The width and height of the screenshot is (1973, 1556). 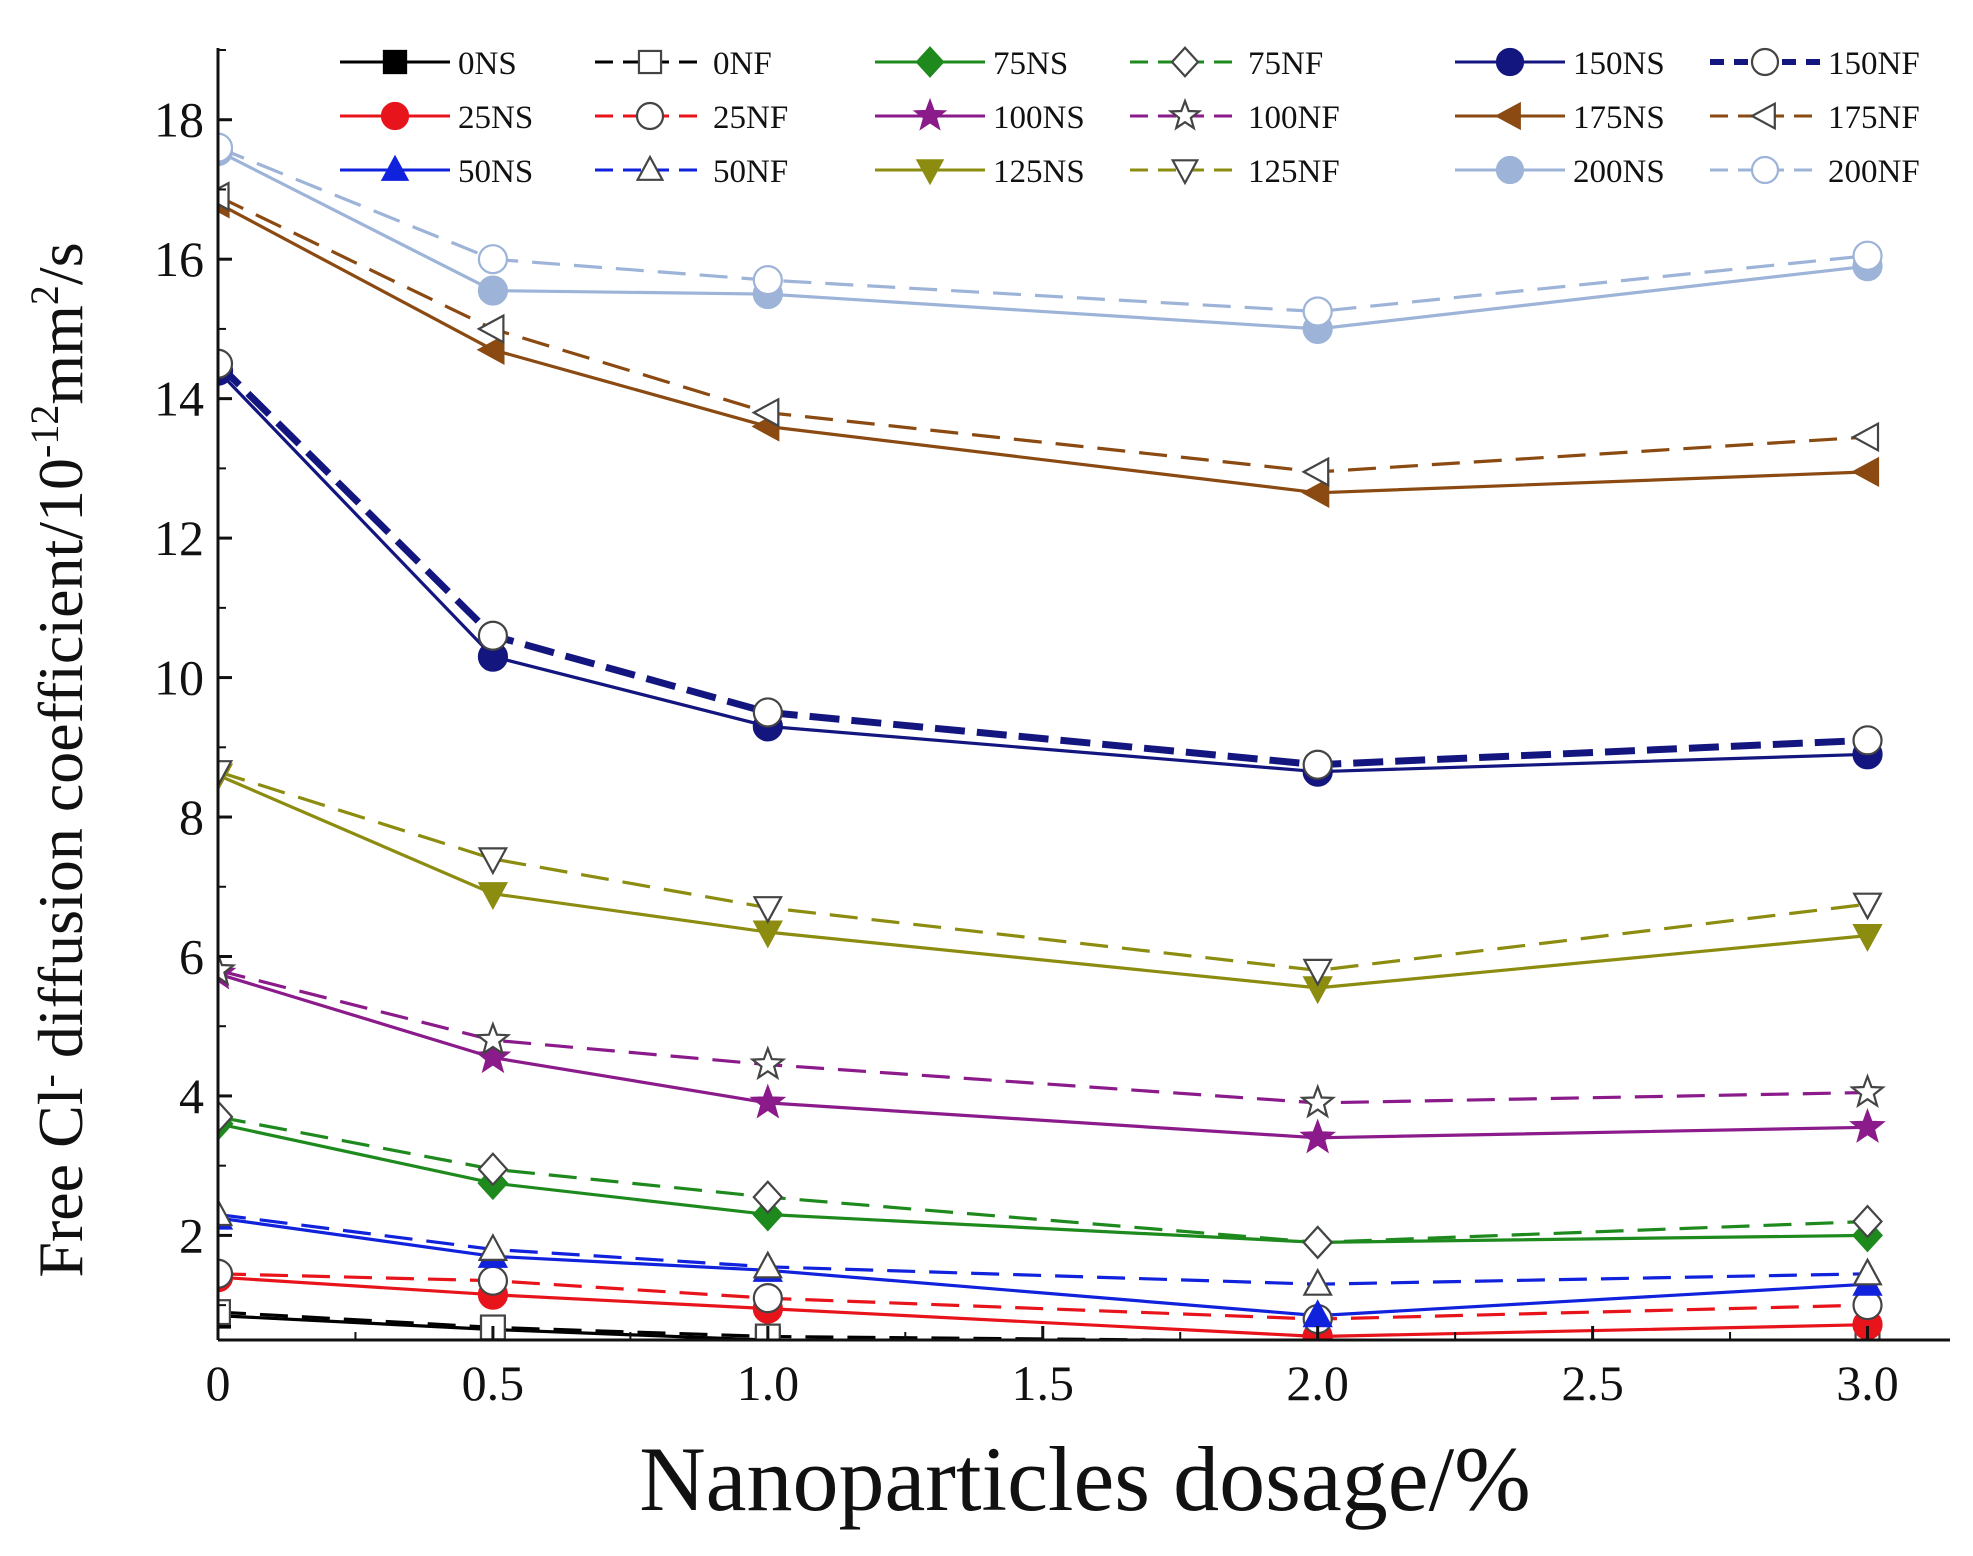 I want to click on series-line-50ns, so click(x=1043, y=1267).